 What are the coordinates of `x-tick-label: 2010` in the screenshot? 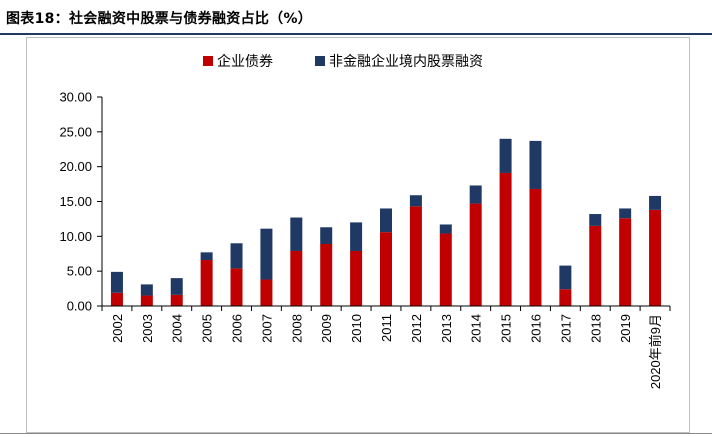 It's located at (356, 328).